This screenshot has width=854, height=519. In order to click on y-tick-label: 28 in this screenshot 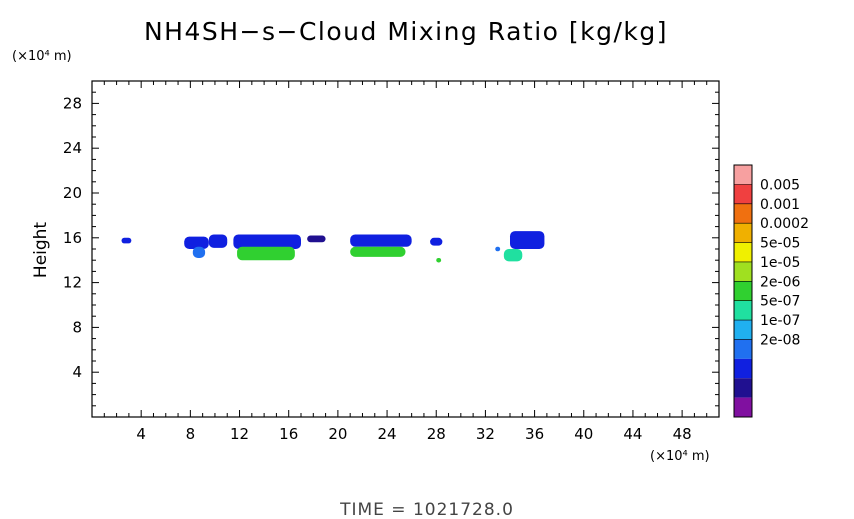, I will do `click(72, 103)`.